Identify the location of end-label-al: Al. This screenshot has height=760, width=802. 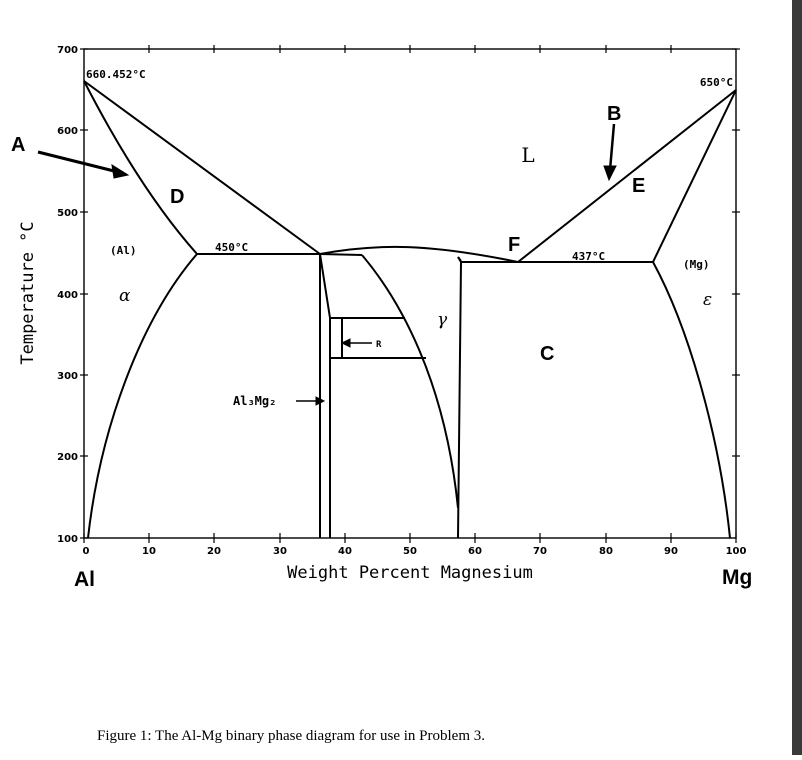
(84, 579).